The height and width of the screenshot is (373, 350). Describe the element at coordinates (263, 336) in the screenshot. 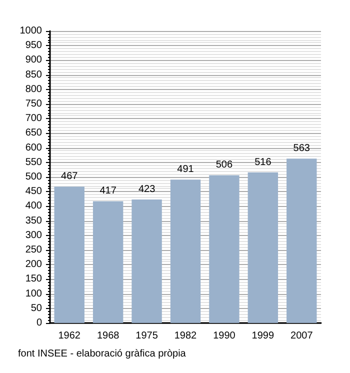

I see `x-tick-label: 1999` at that location.